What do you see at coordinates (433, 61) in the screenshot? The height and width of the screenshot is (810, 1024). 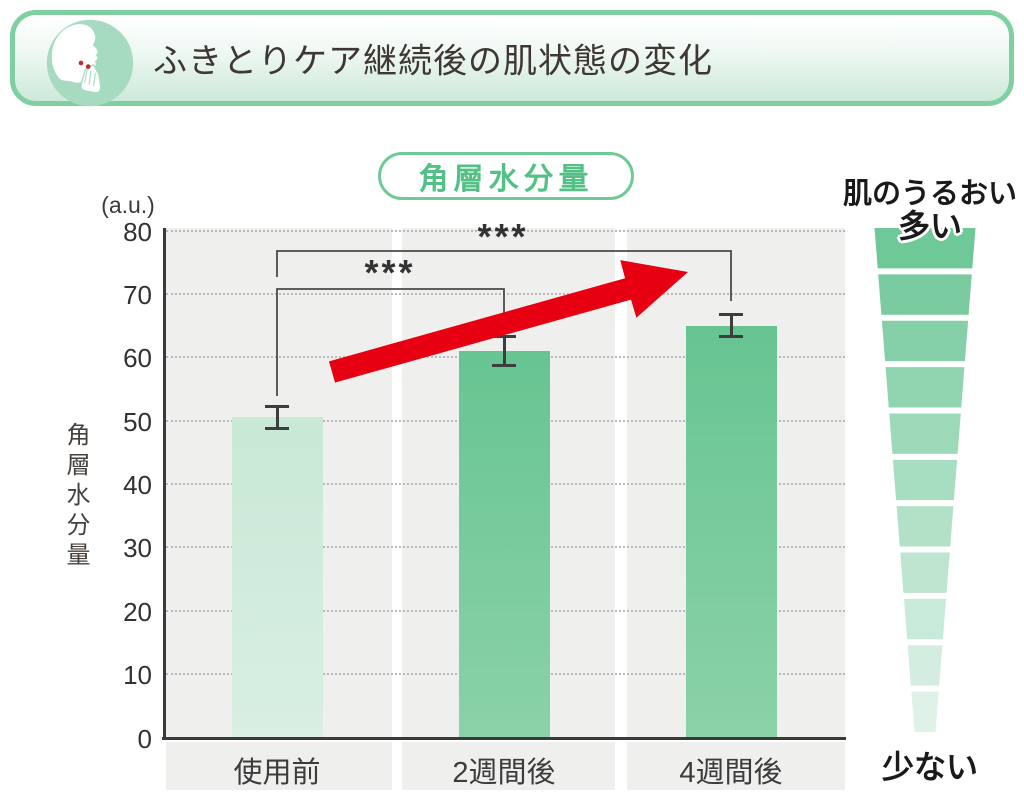 I see `page-title: ふきとりケア継続後の肌状態の変化` at bounding box center [433, 61].